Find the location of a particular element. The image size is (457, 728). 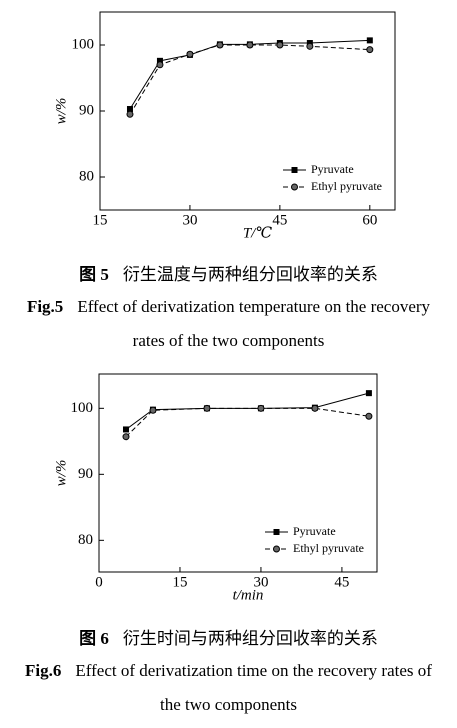

caption-zh: 图 5 衍生温度与两种组分回收率的关系 is located at coordinates (228, 272).